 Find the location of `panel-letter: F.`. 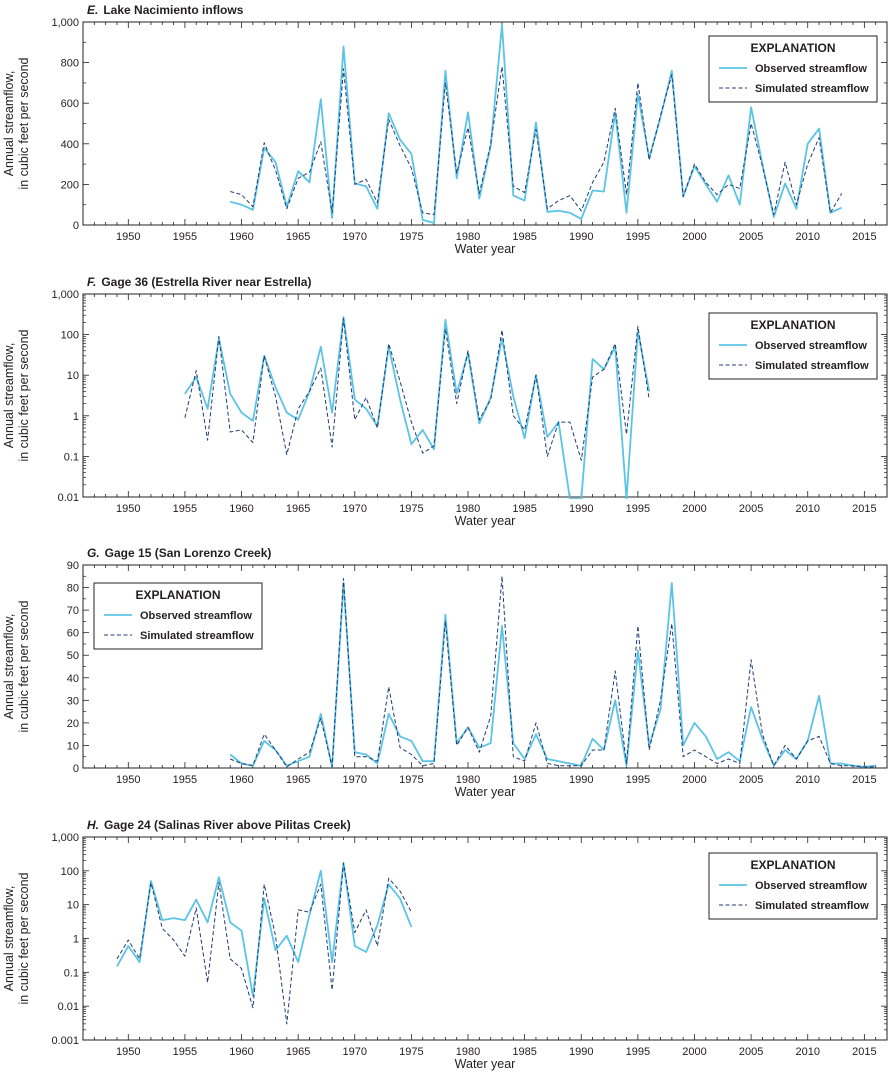

panel-letter: F. is located at coordinates (91, 282).